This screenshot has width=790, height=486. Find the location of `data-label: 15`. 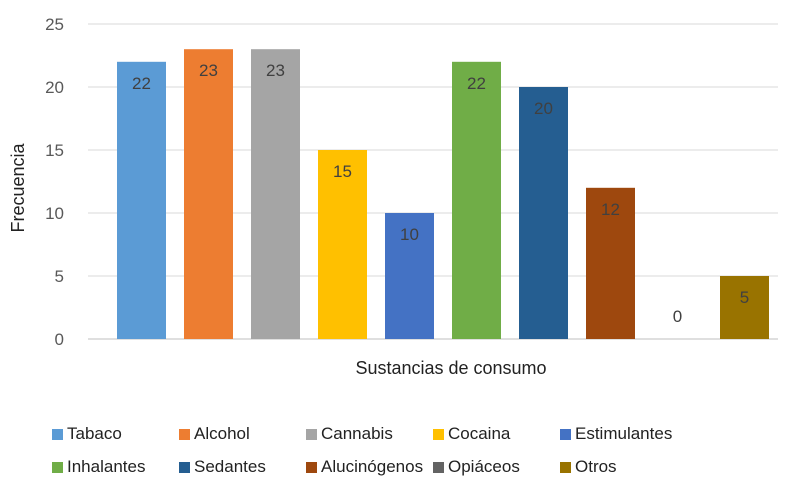

data-label: 15 is located at coordinates (342, 171).